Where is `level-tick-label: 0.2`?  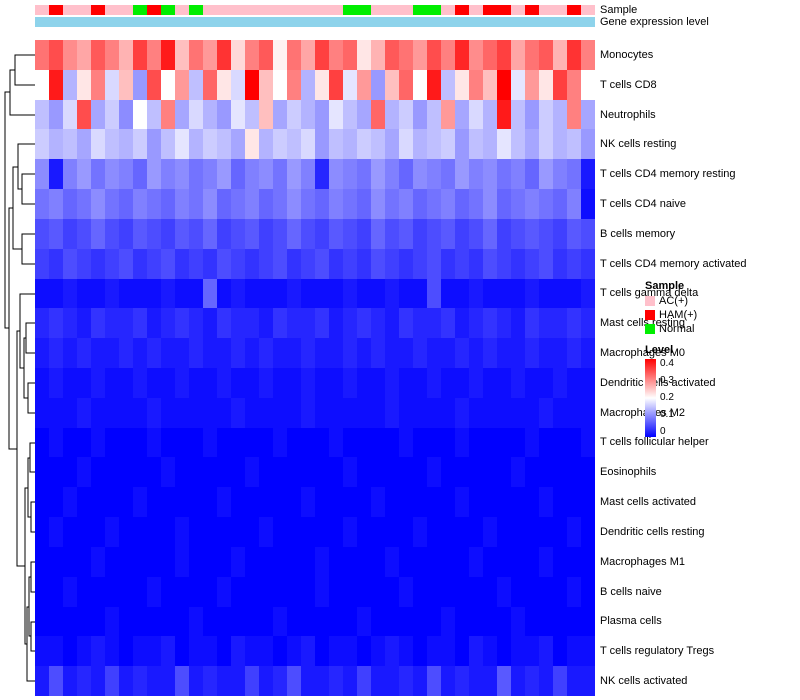
level-tick-label: 0.2 is located at coordinates (667, 397).